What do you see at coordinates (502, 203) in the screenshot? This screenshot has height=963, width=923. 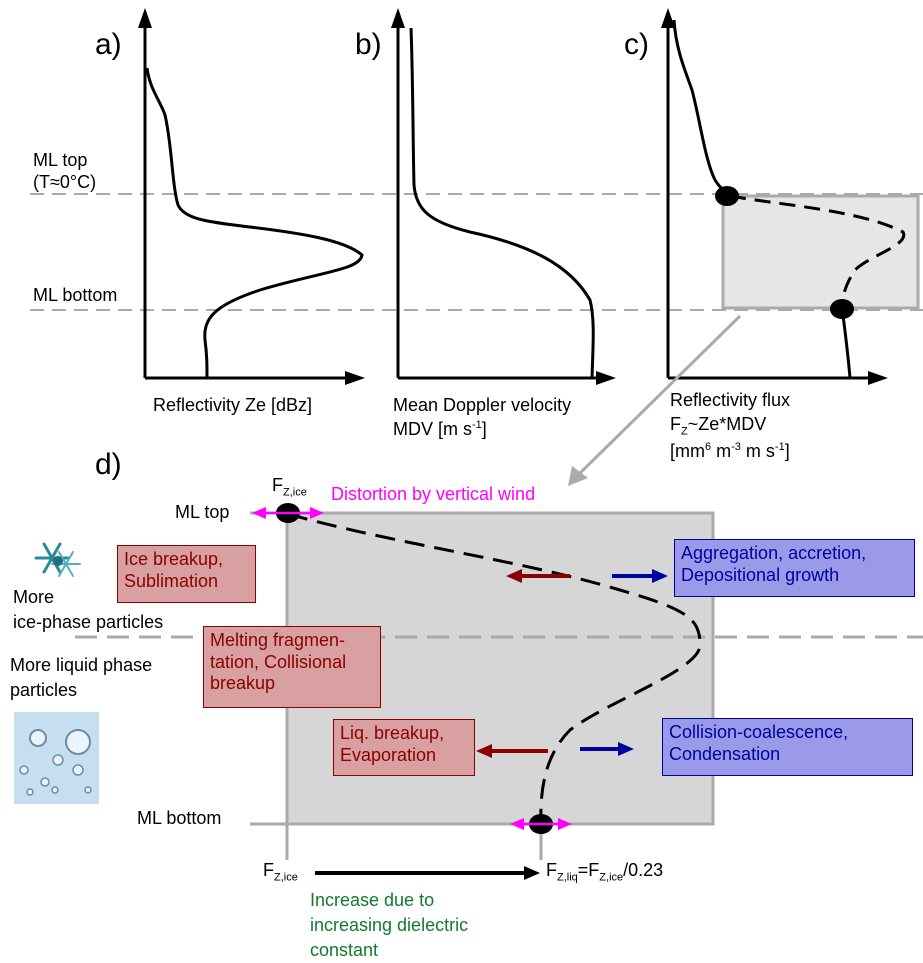 I see `panel-b-mdv-profile` at bounding box center [502, 203].